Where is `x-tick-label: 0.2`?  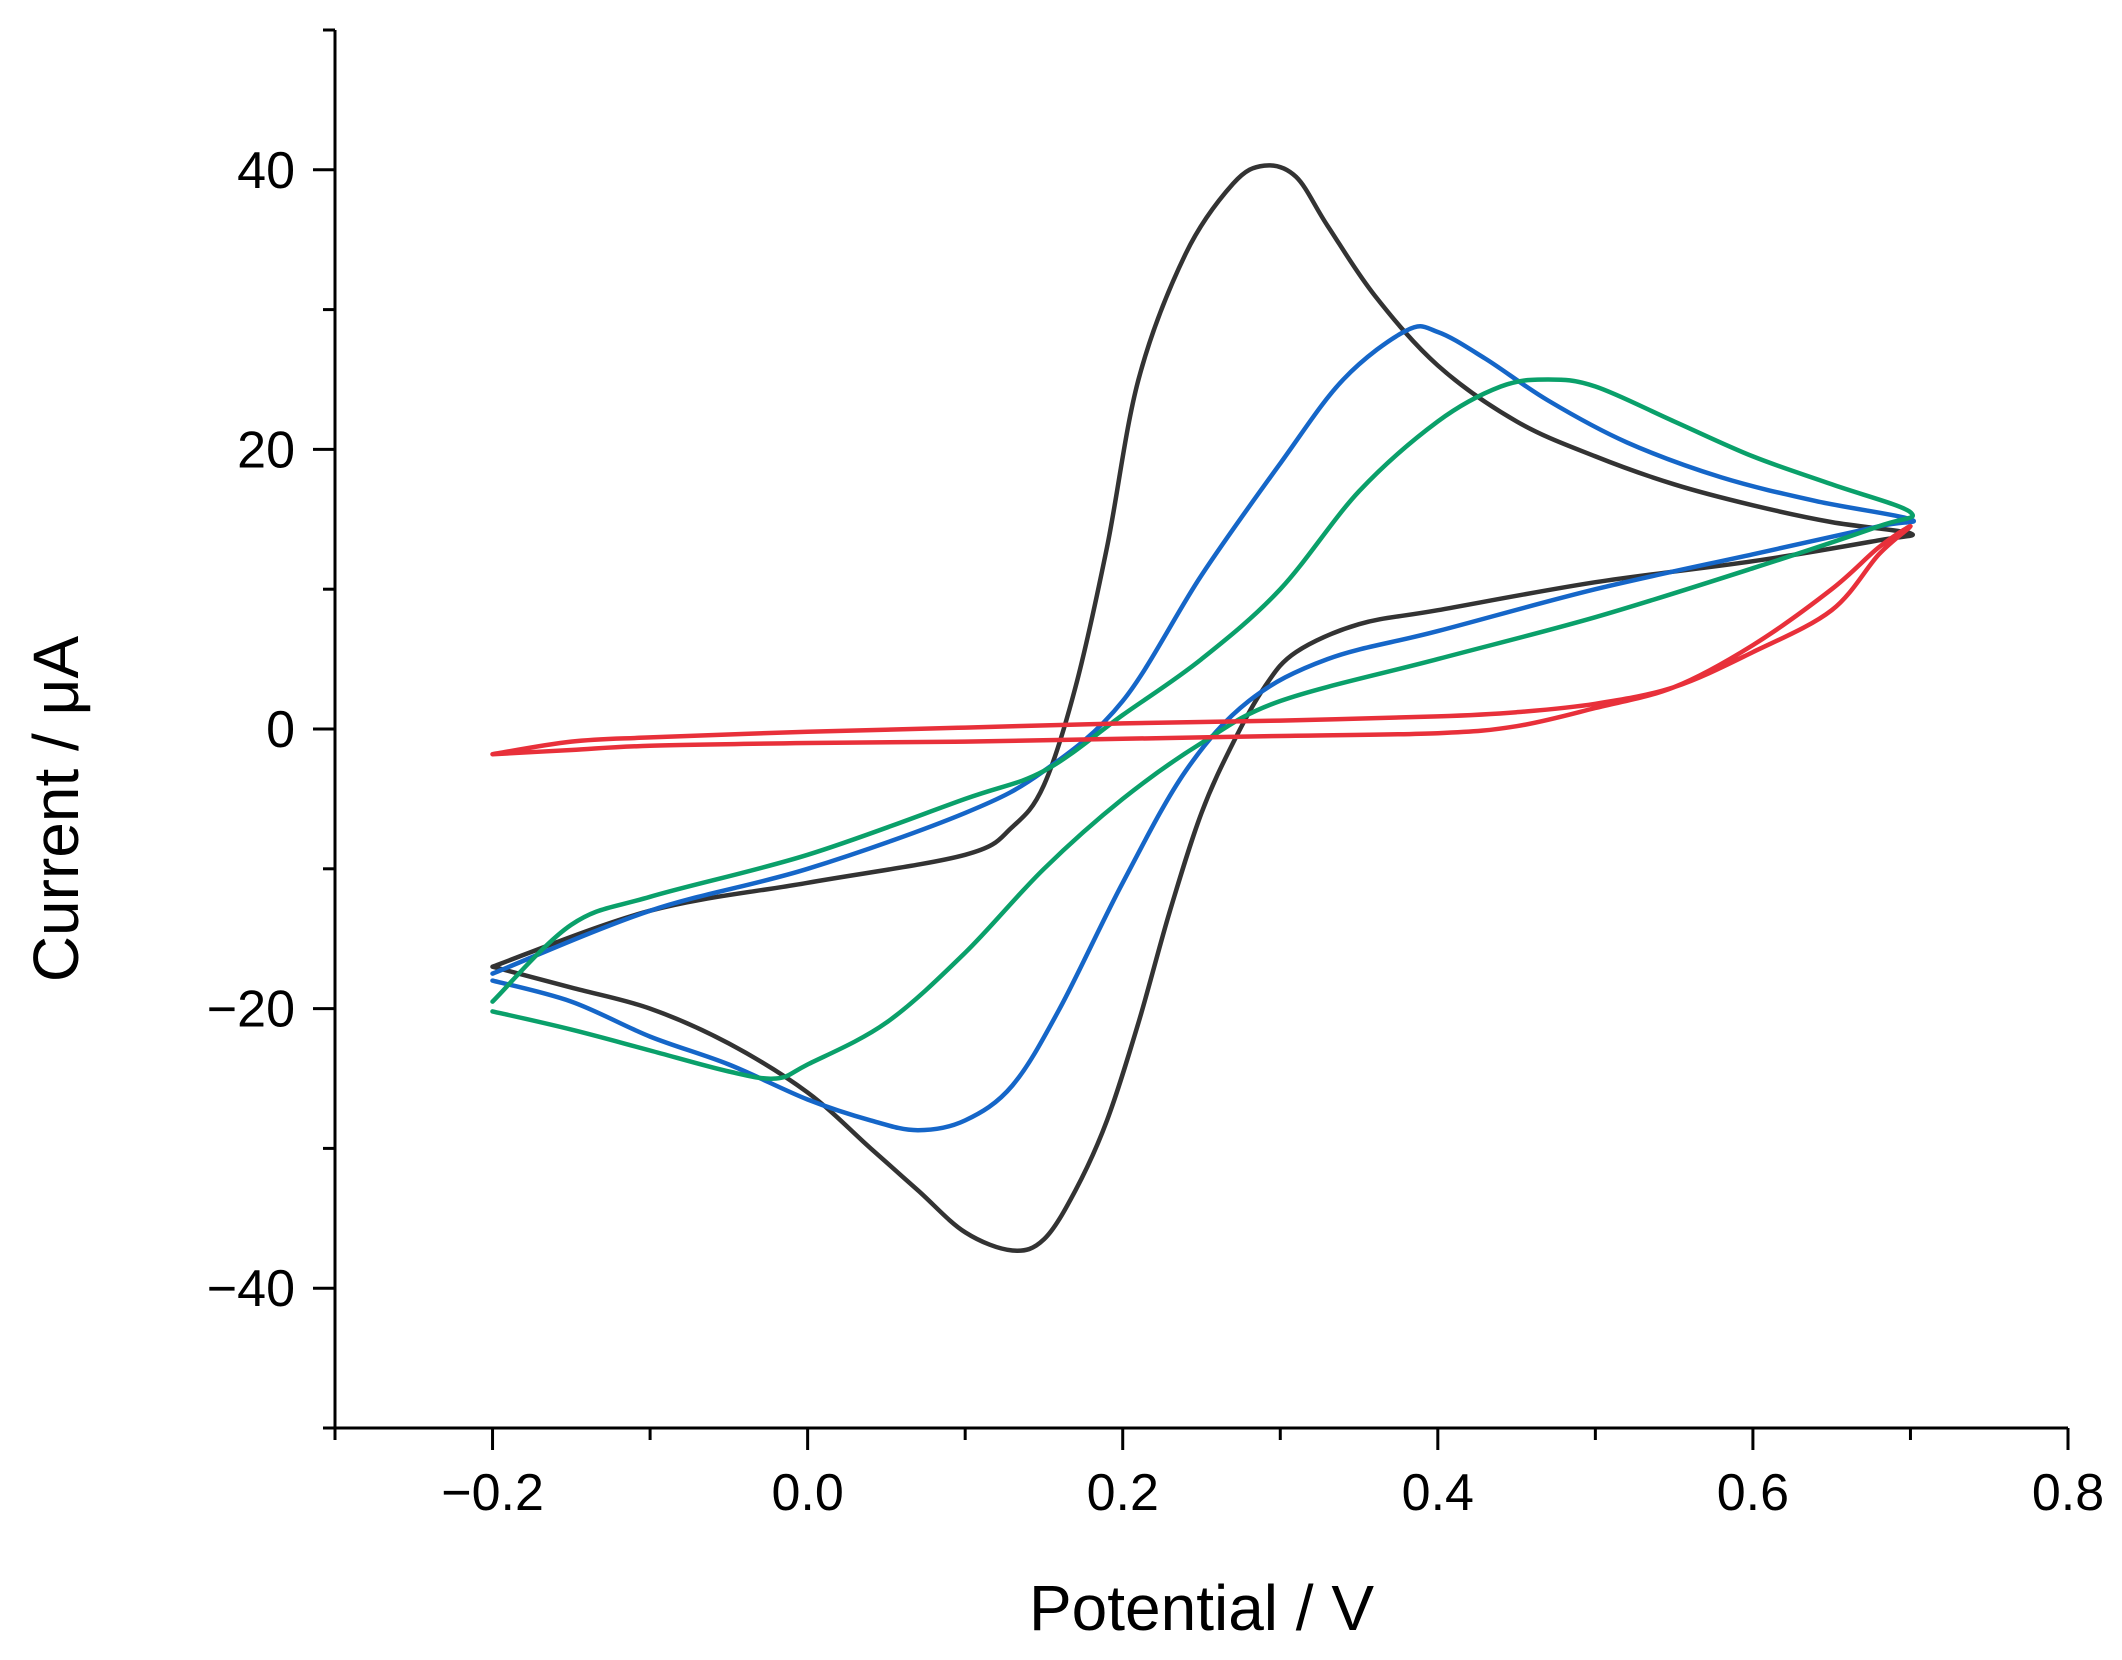 x-tick-label: 0.2 is located at coordinates (1123, 1493).